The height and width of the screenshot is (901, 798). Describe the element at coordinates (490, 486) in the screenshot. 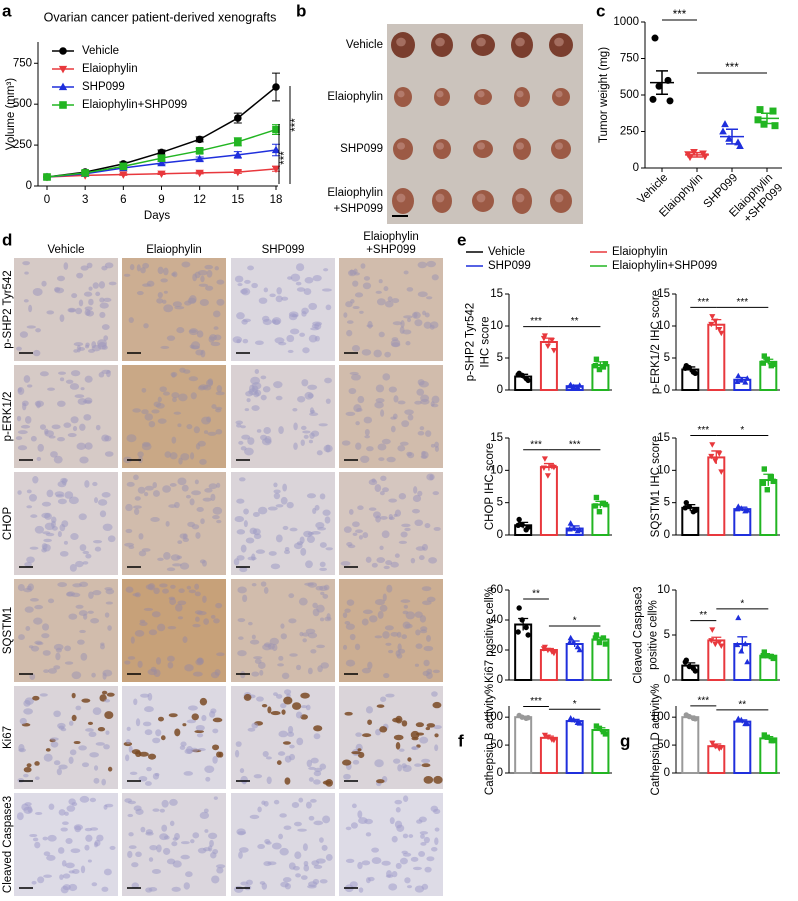

I see `y-axis-label: CHOP IHC score` at that location.